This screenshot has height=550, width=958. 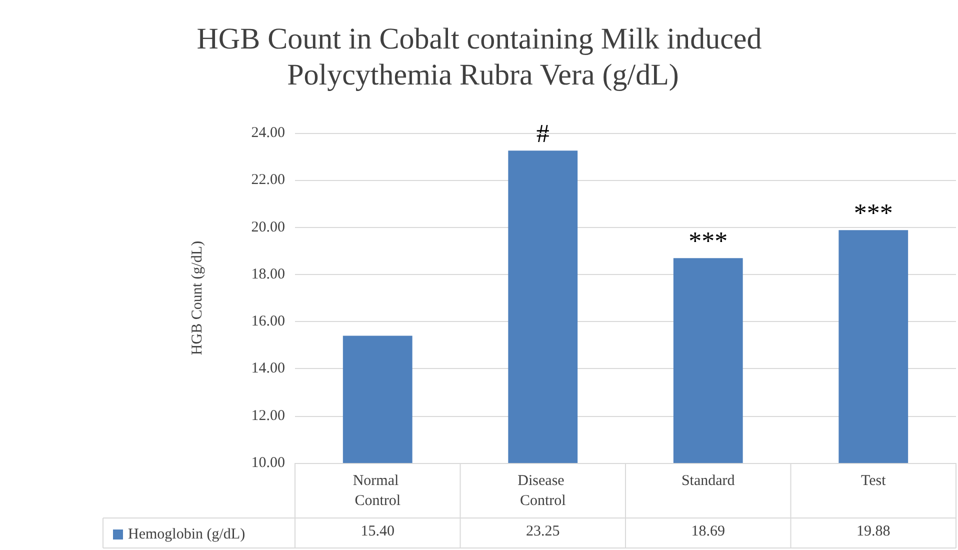 I want to click on y-tick-label: 24.00, so click(x=268, y=133).